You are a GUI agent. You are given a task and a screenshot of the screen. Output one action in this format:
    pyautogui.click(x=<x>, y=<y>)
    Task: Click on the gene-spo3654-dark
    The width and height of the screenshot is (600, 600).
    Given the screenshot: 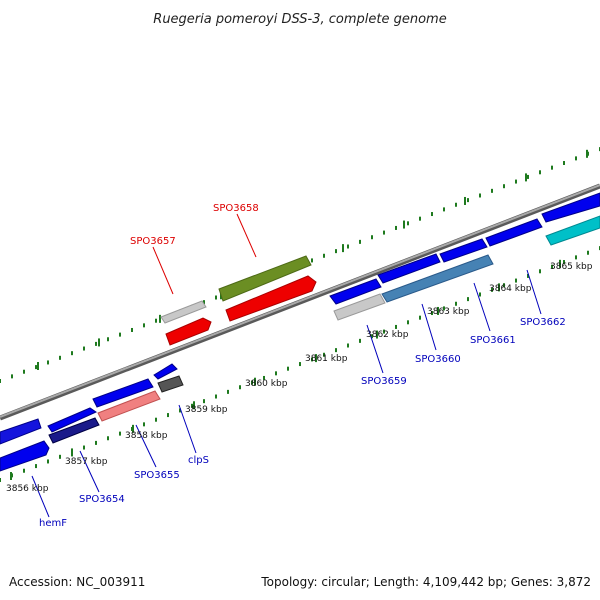 What is the action you would take?
    pyautogui.click(x=74, y=430)
    